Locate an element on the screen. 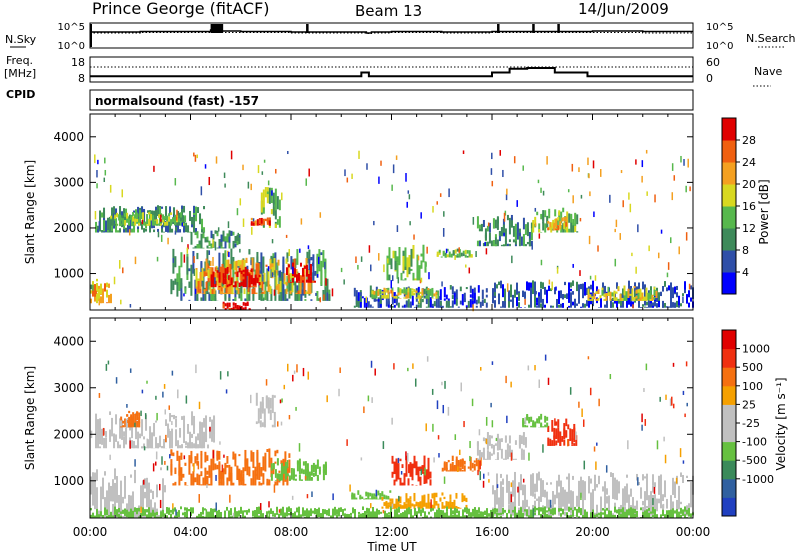 This screenshot has height=554, width=800. noise-spike is located at coordinates (217, 28).